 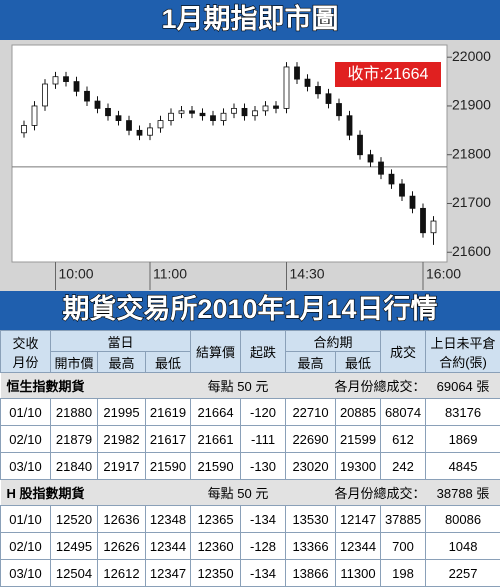 What do you see at coordinates (45, 386) in the screenshot?
I see `cell-text: 恒生指數期貨` at bounding box center [45, 386].